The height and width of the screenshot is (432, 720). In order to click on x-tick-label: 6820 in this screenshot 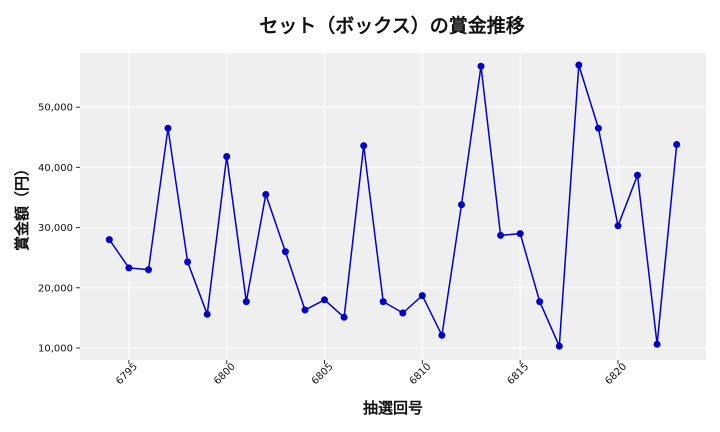, I will do `click(616, 374)`.